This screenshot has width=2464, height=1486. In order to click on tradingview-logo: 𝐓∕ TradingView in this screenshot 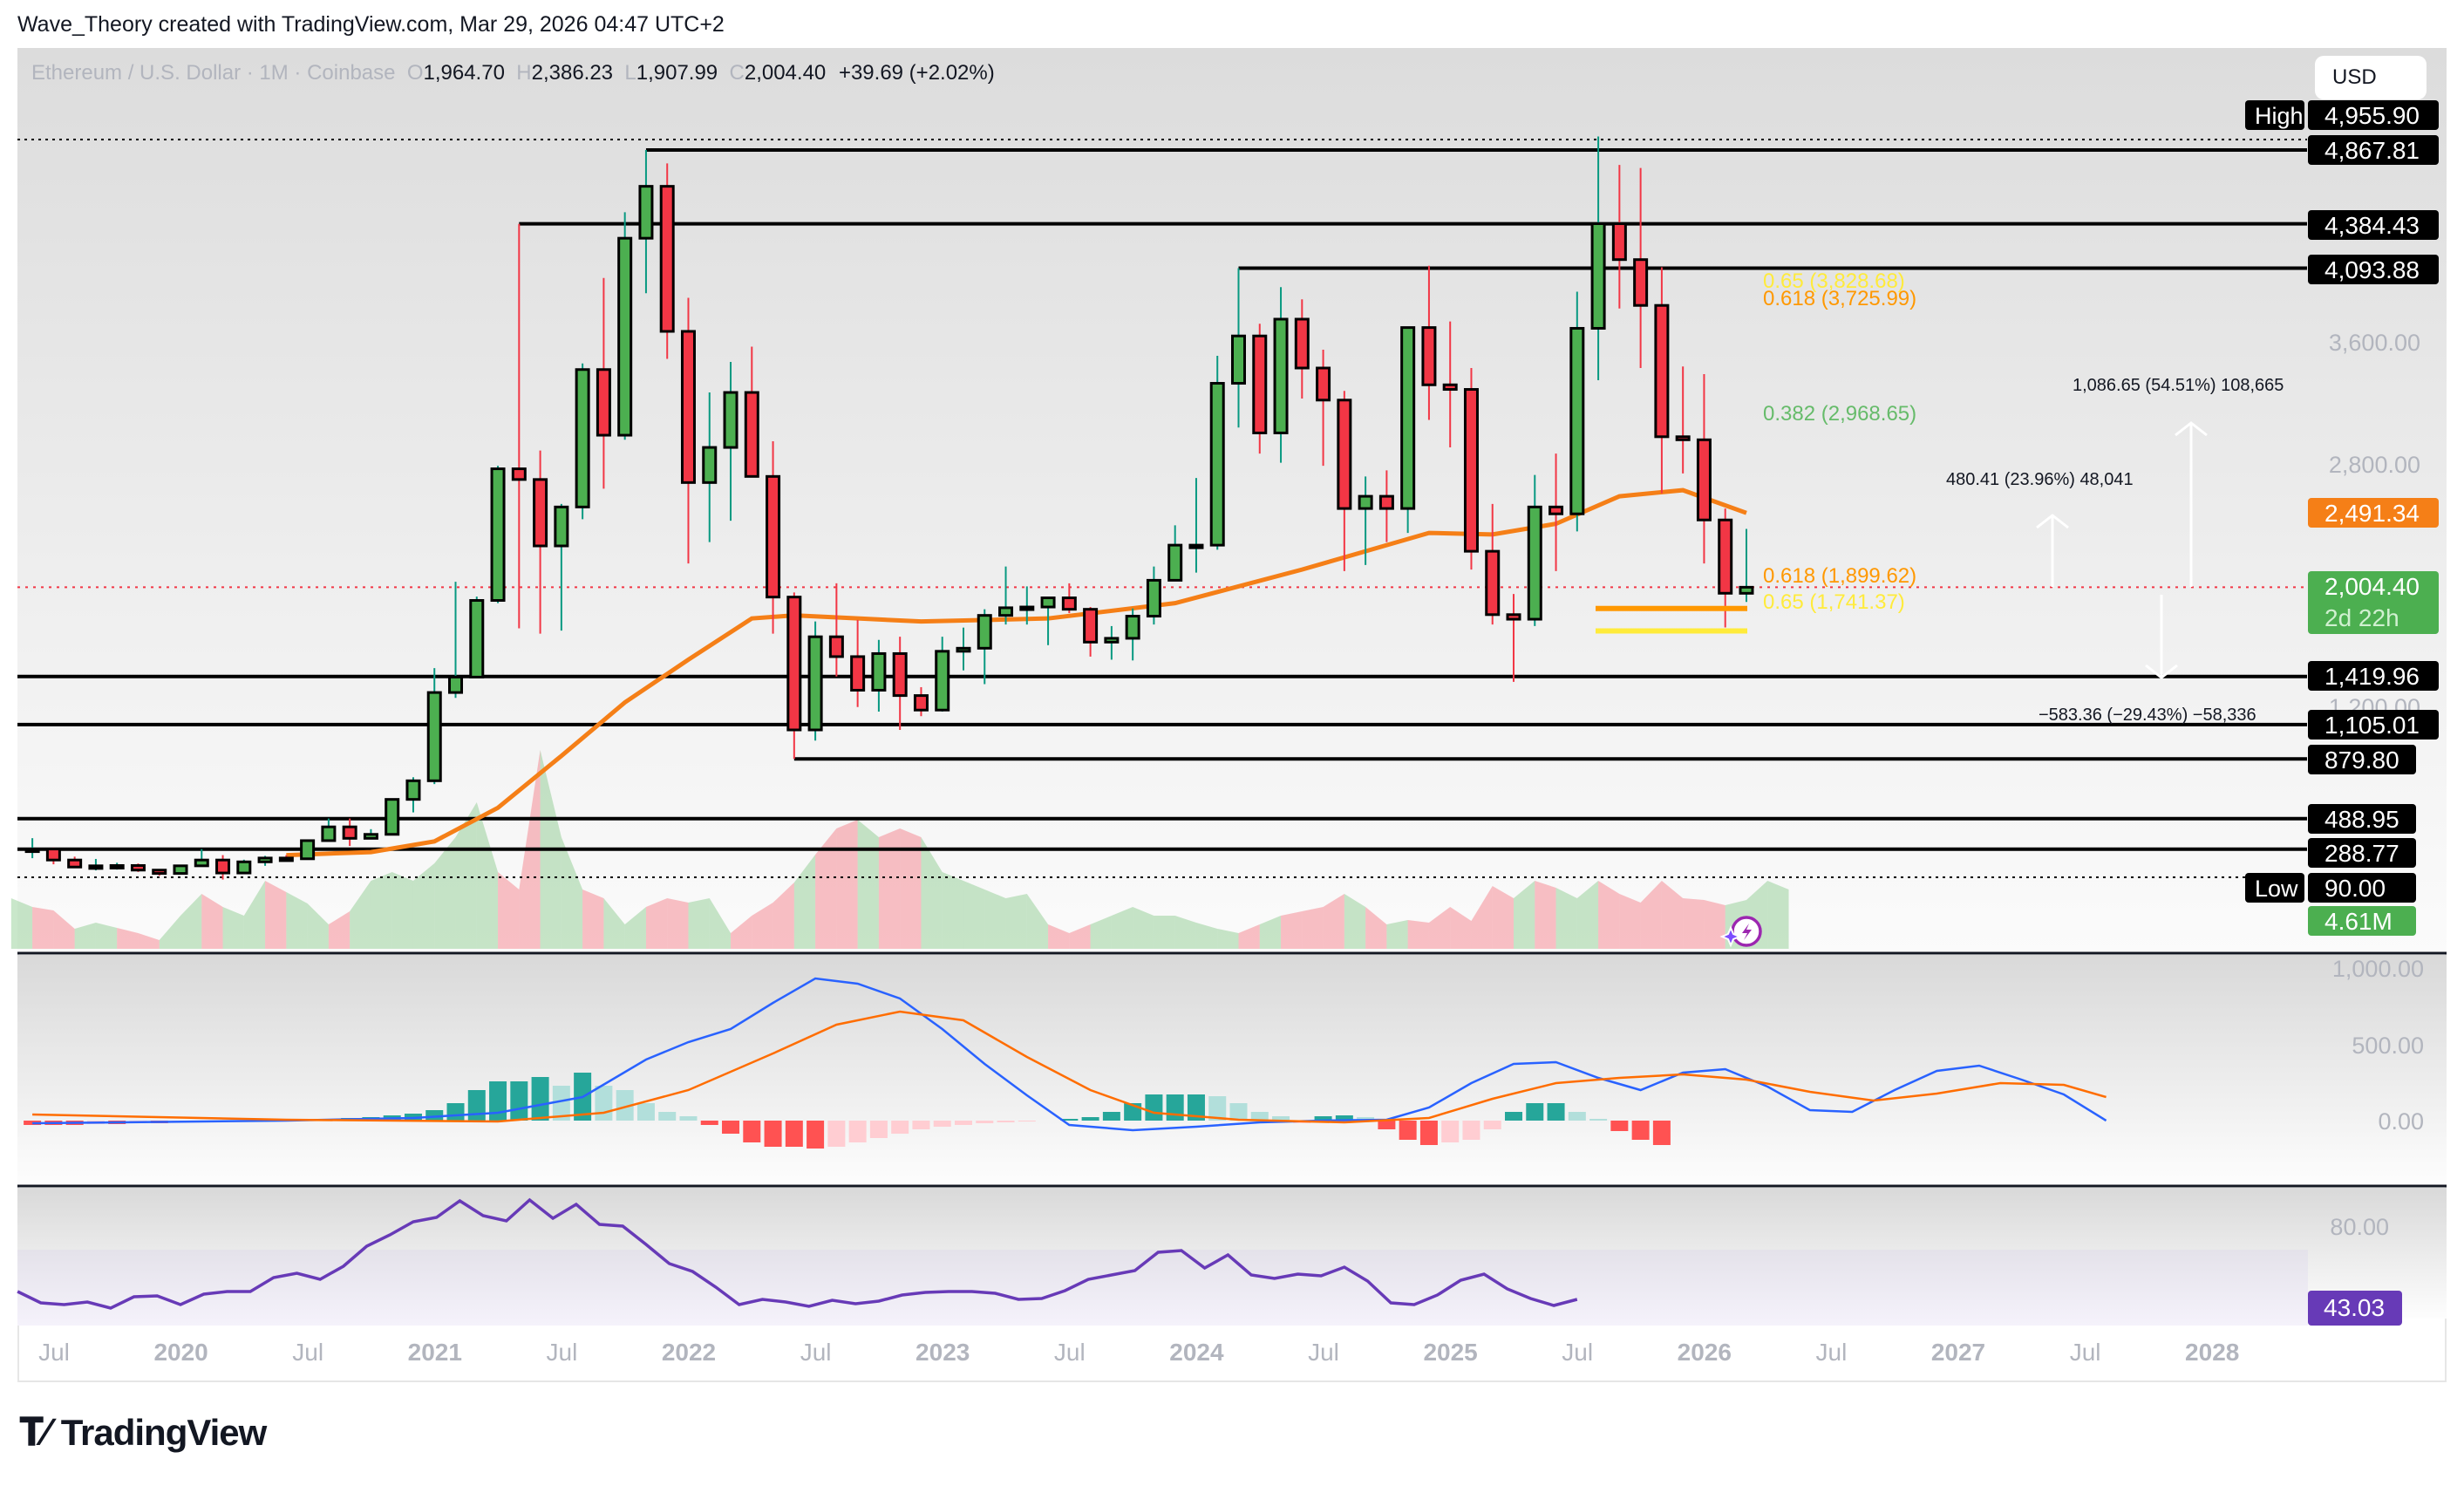, I will do `click(143, 1433)`.